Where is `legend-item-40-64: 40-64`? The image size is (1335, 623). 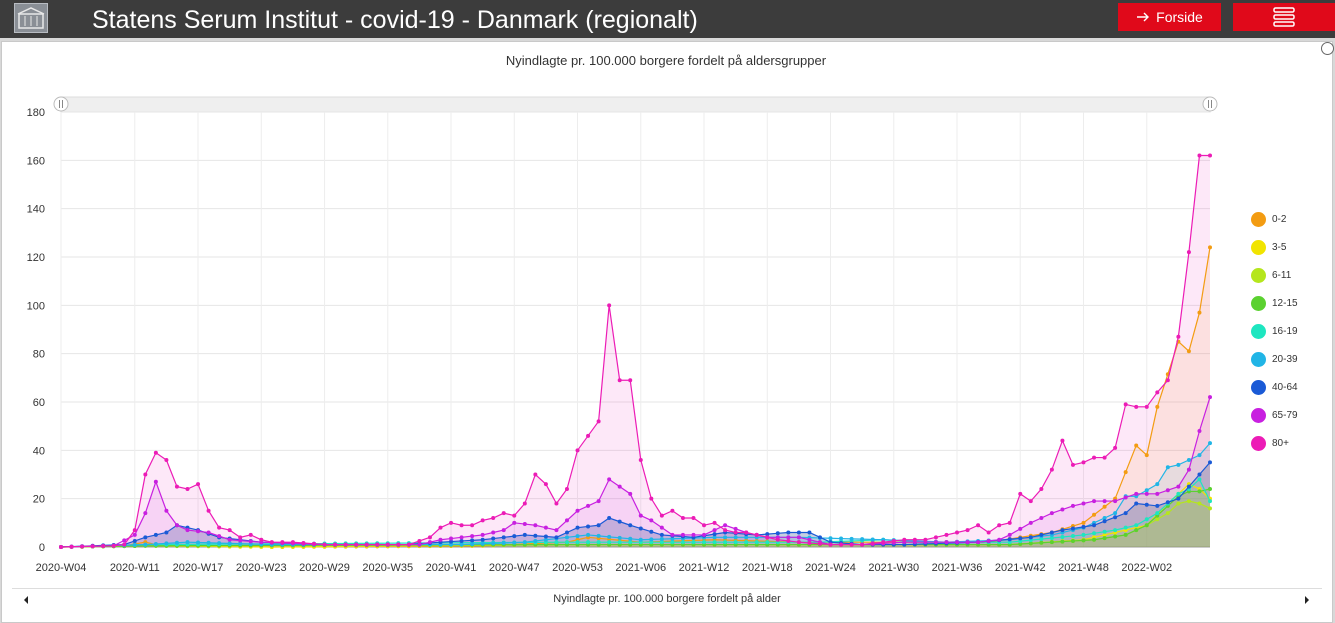
legend-item-40-64: 40-64 is located at coordinates (1274, 387).